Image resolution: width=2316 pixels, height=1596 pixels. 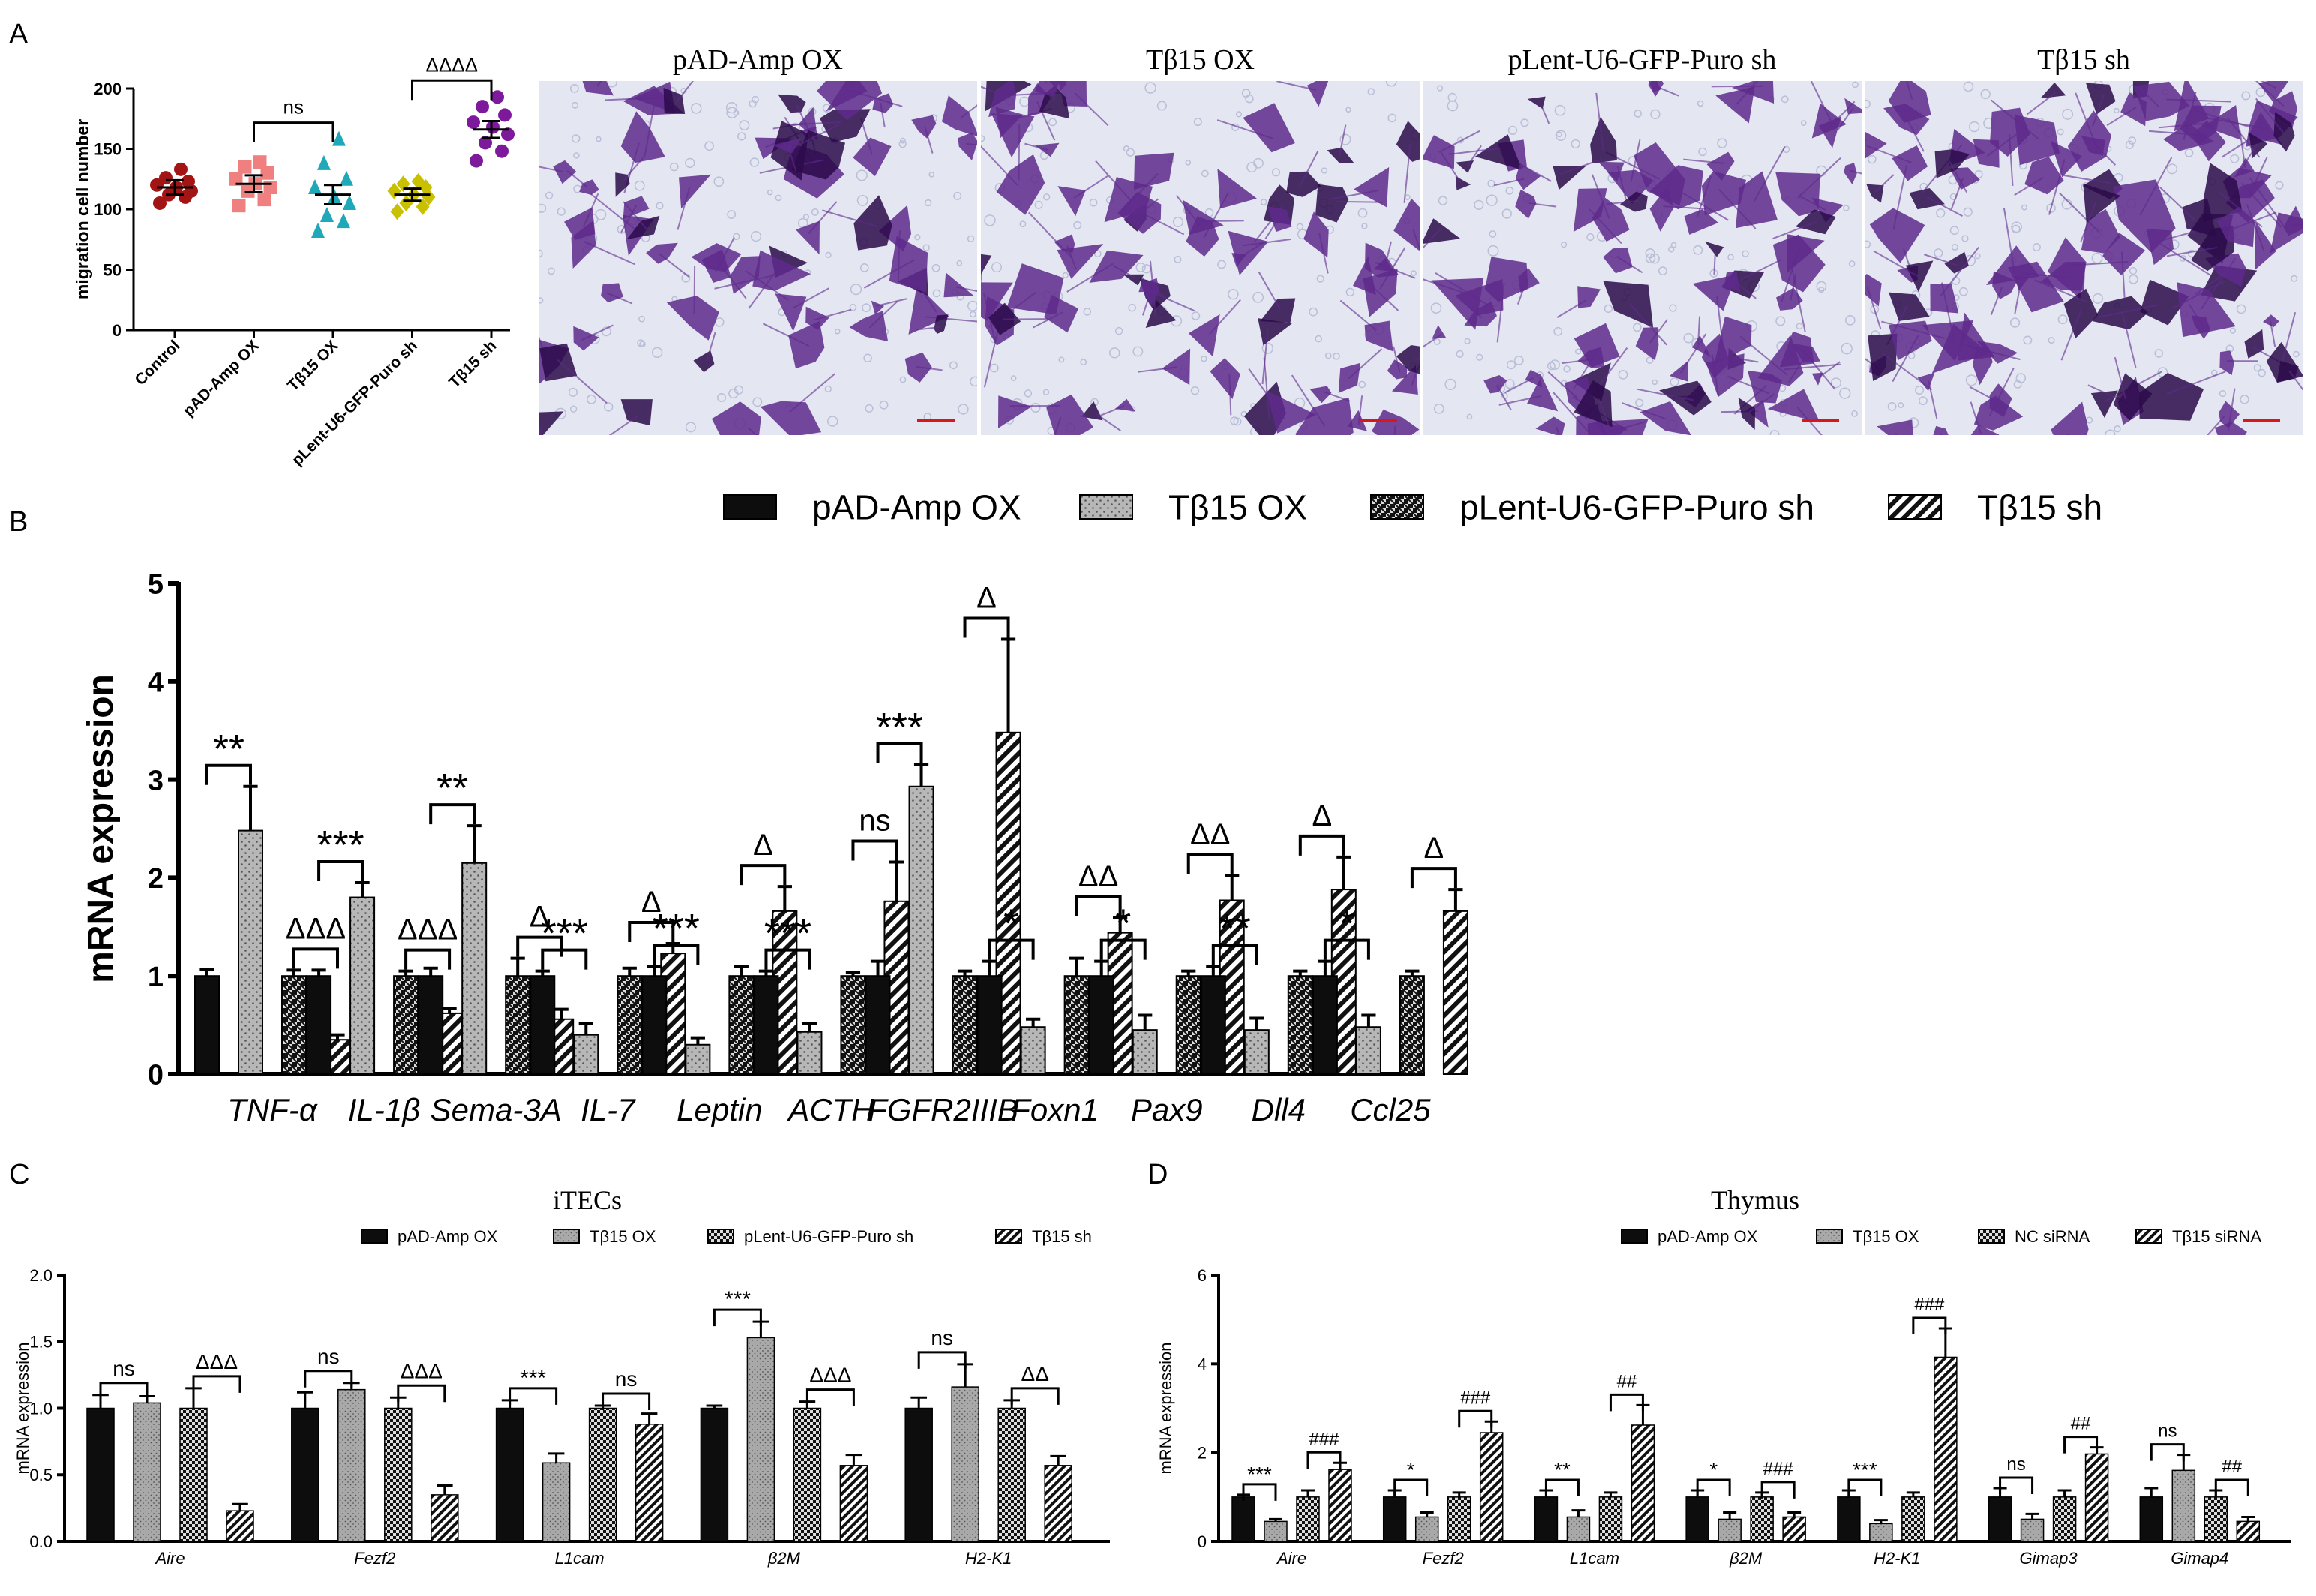 What do you see at coordinates (1158, 1174) in the screenshot?
I see `panel-letter-d: D` at bounding box center [1158, 1174].